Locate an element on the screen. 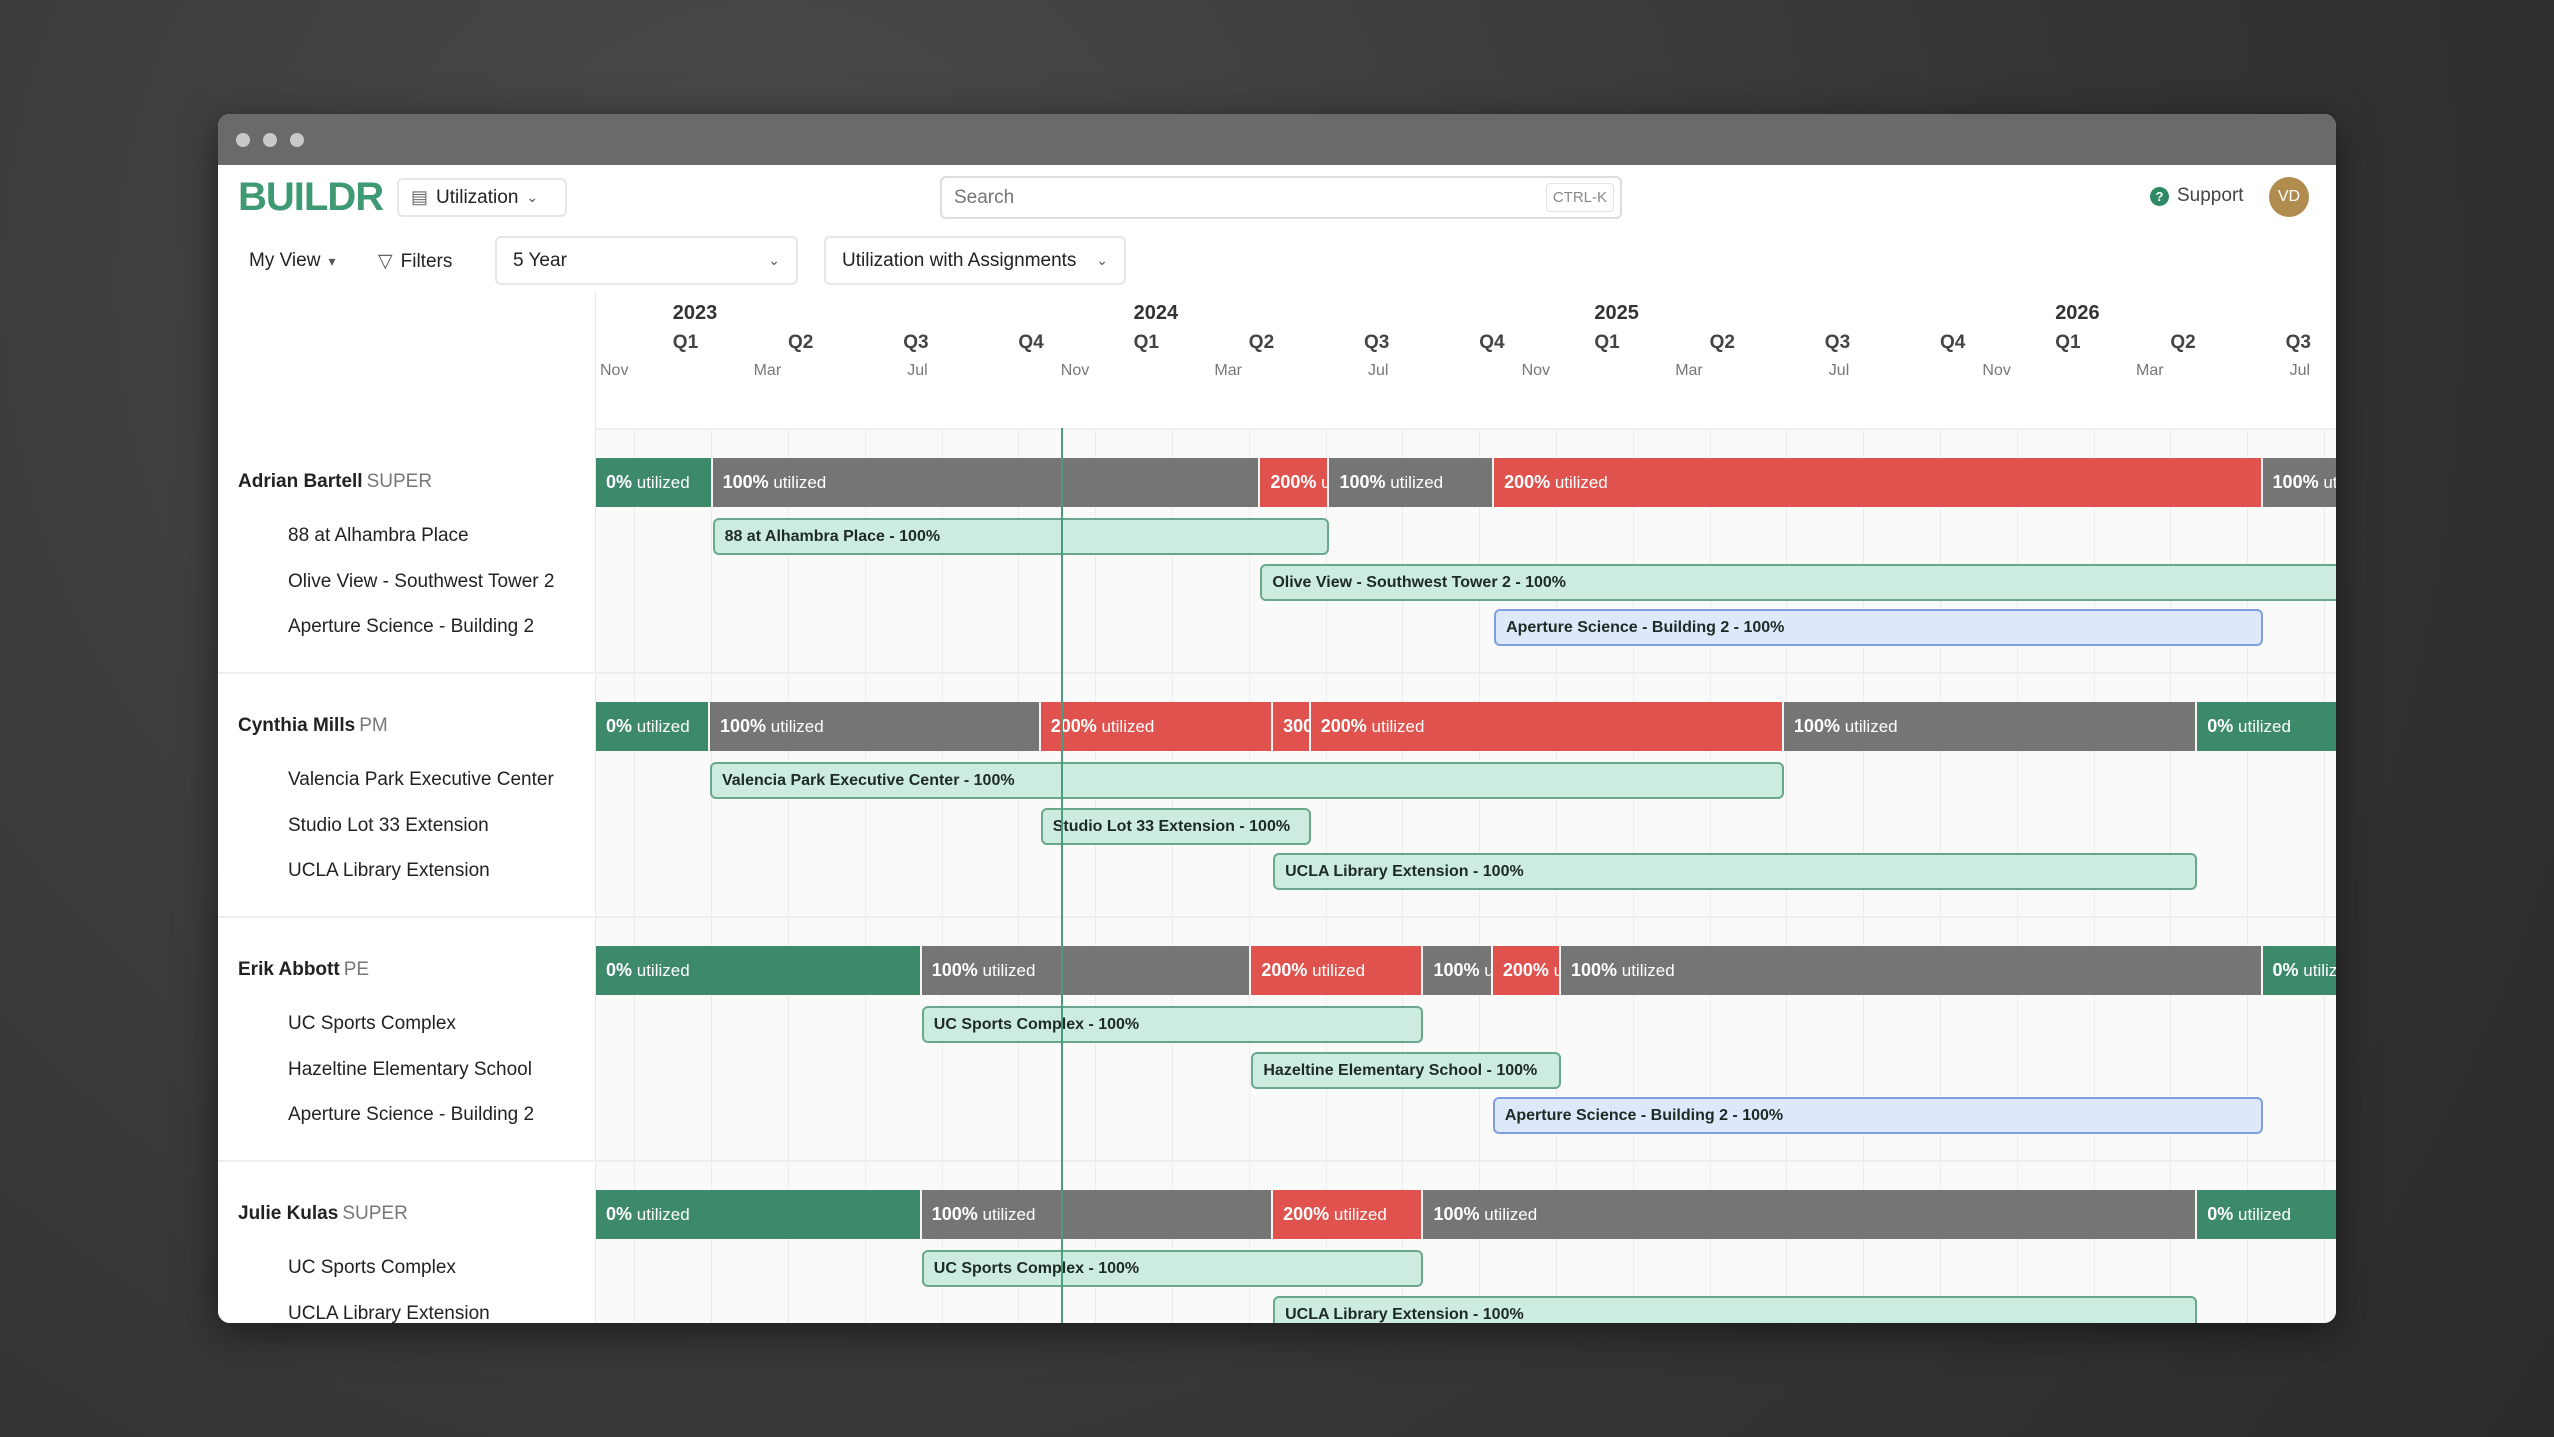  assignment-bar: Valencia Park Executive Center - 100% is located at coordinates (1246, 780).